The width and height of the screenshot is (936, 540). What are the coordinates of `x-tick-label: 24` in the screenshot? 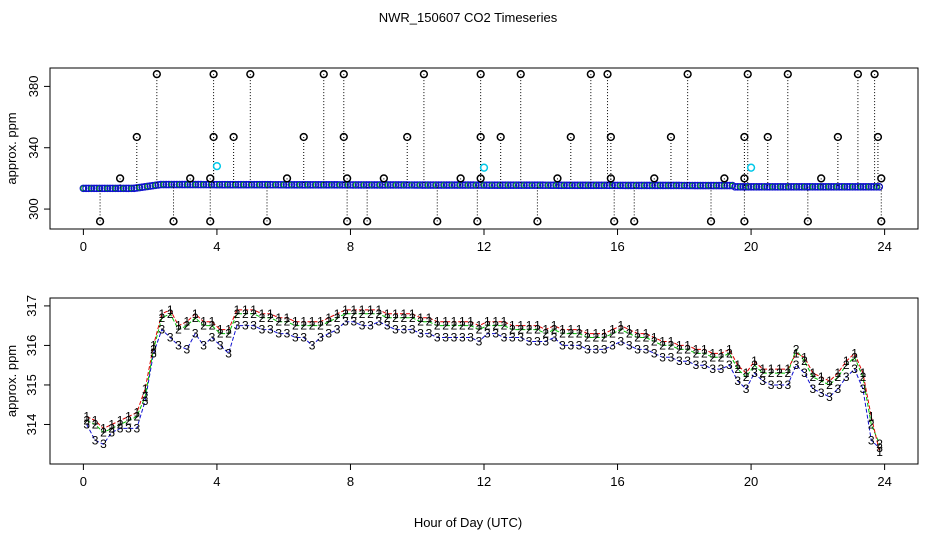 It's located at (884, 246).